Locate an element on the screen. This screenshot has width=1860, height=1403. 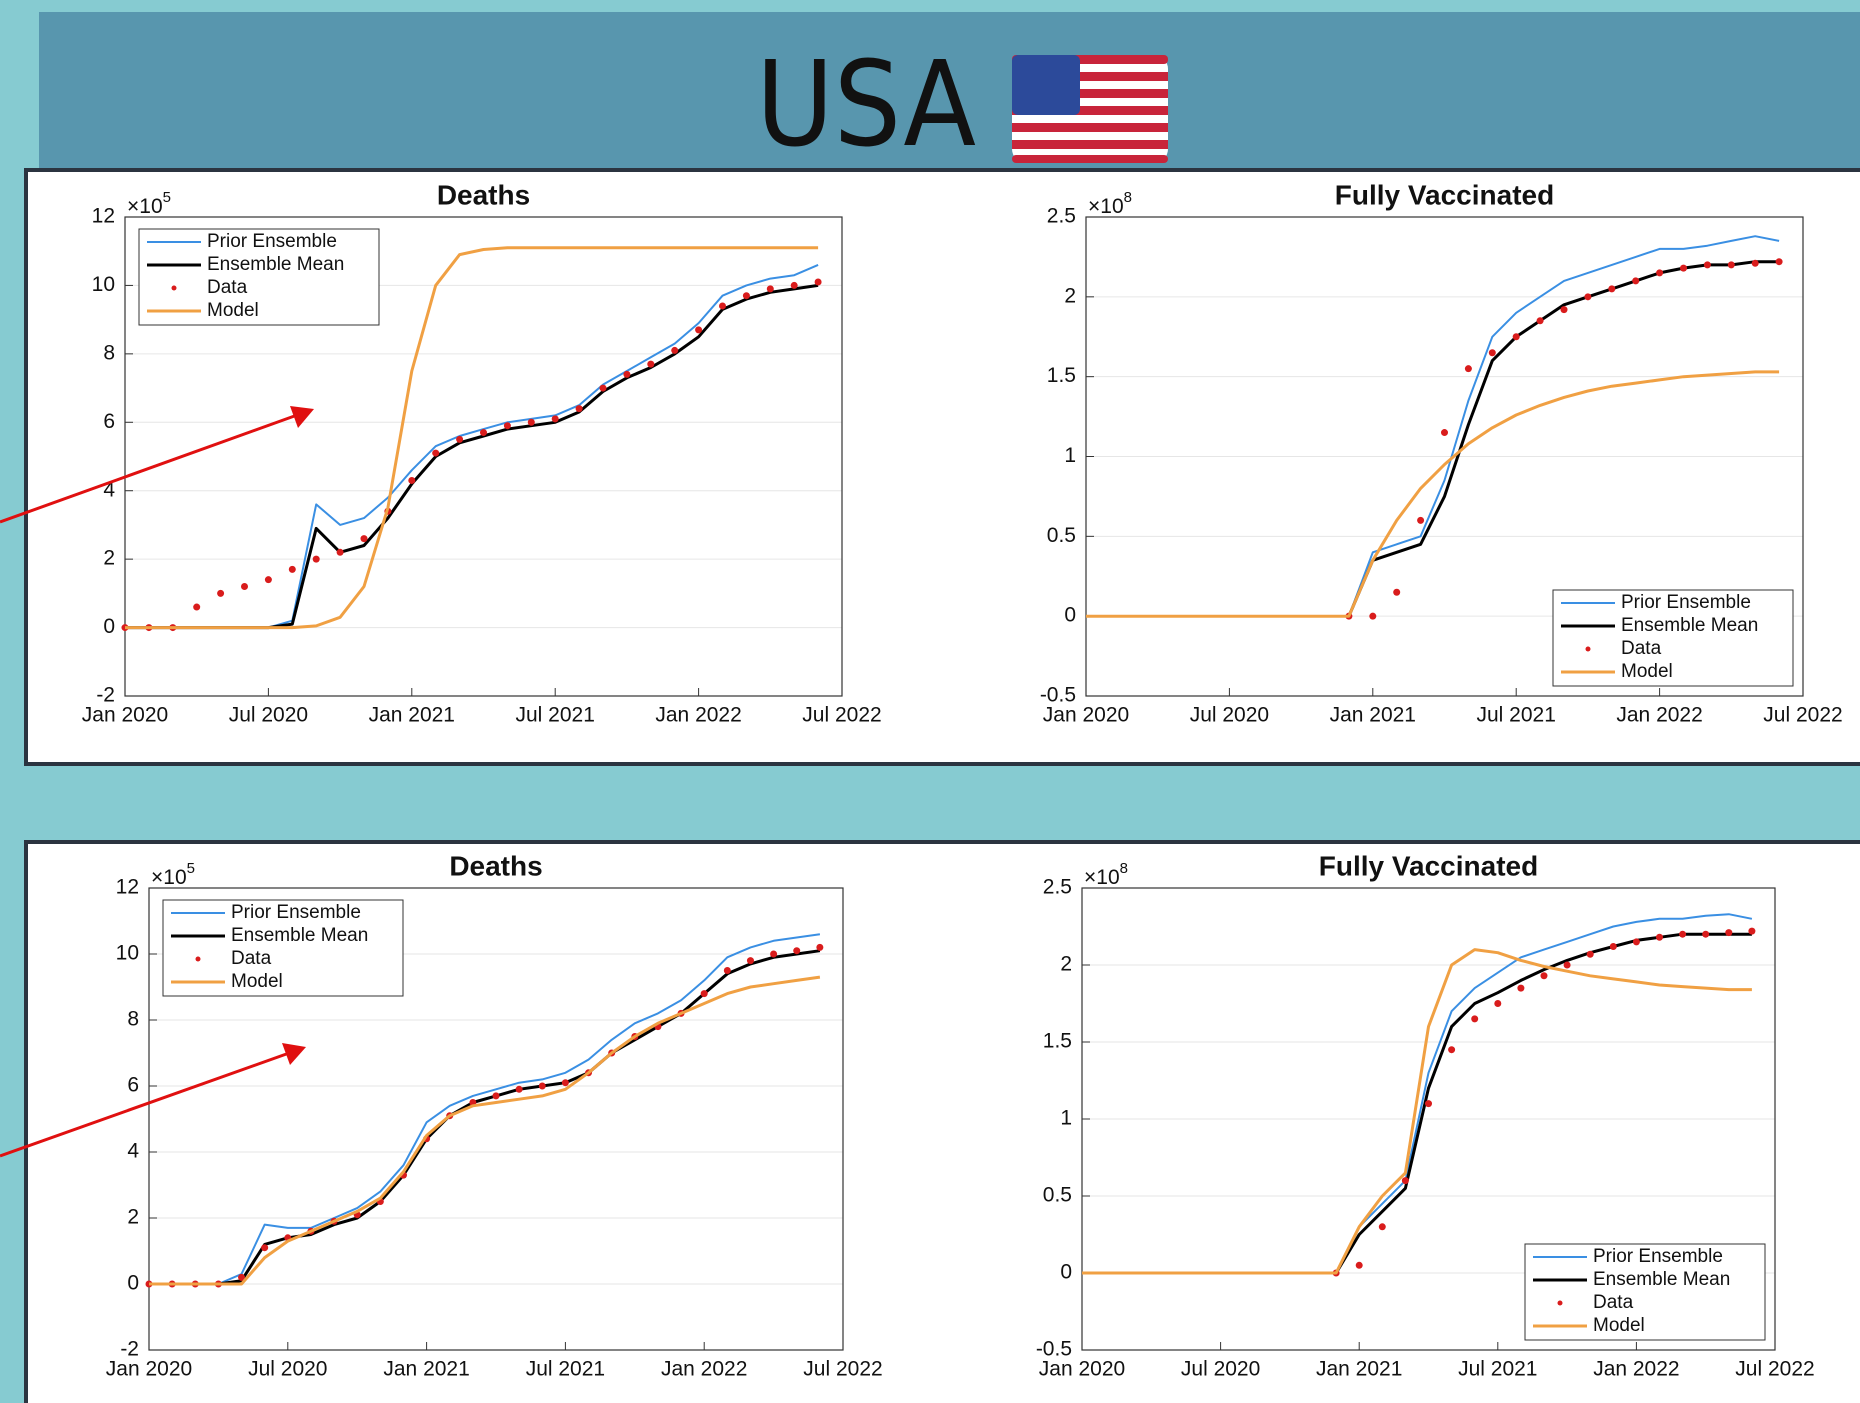
y-tick-label: -0.5 is located at coordinates (1054, 1349).